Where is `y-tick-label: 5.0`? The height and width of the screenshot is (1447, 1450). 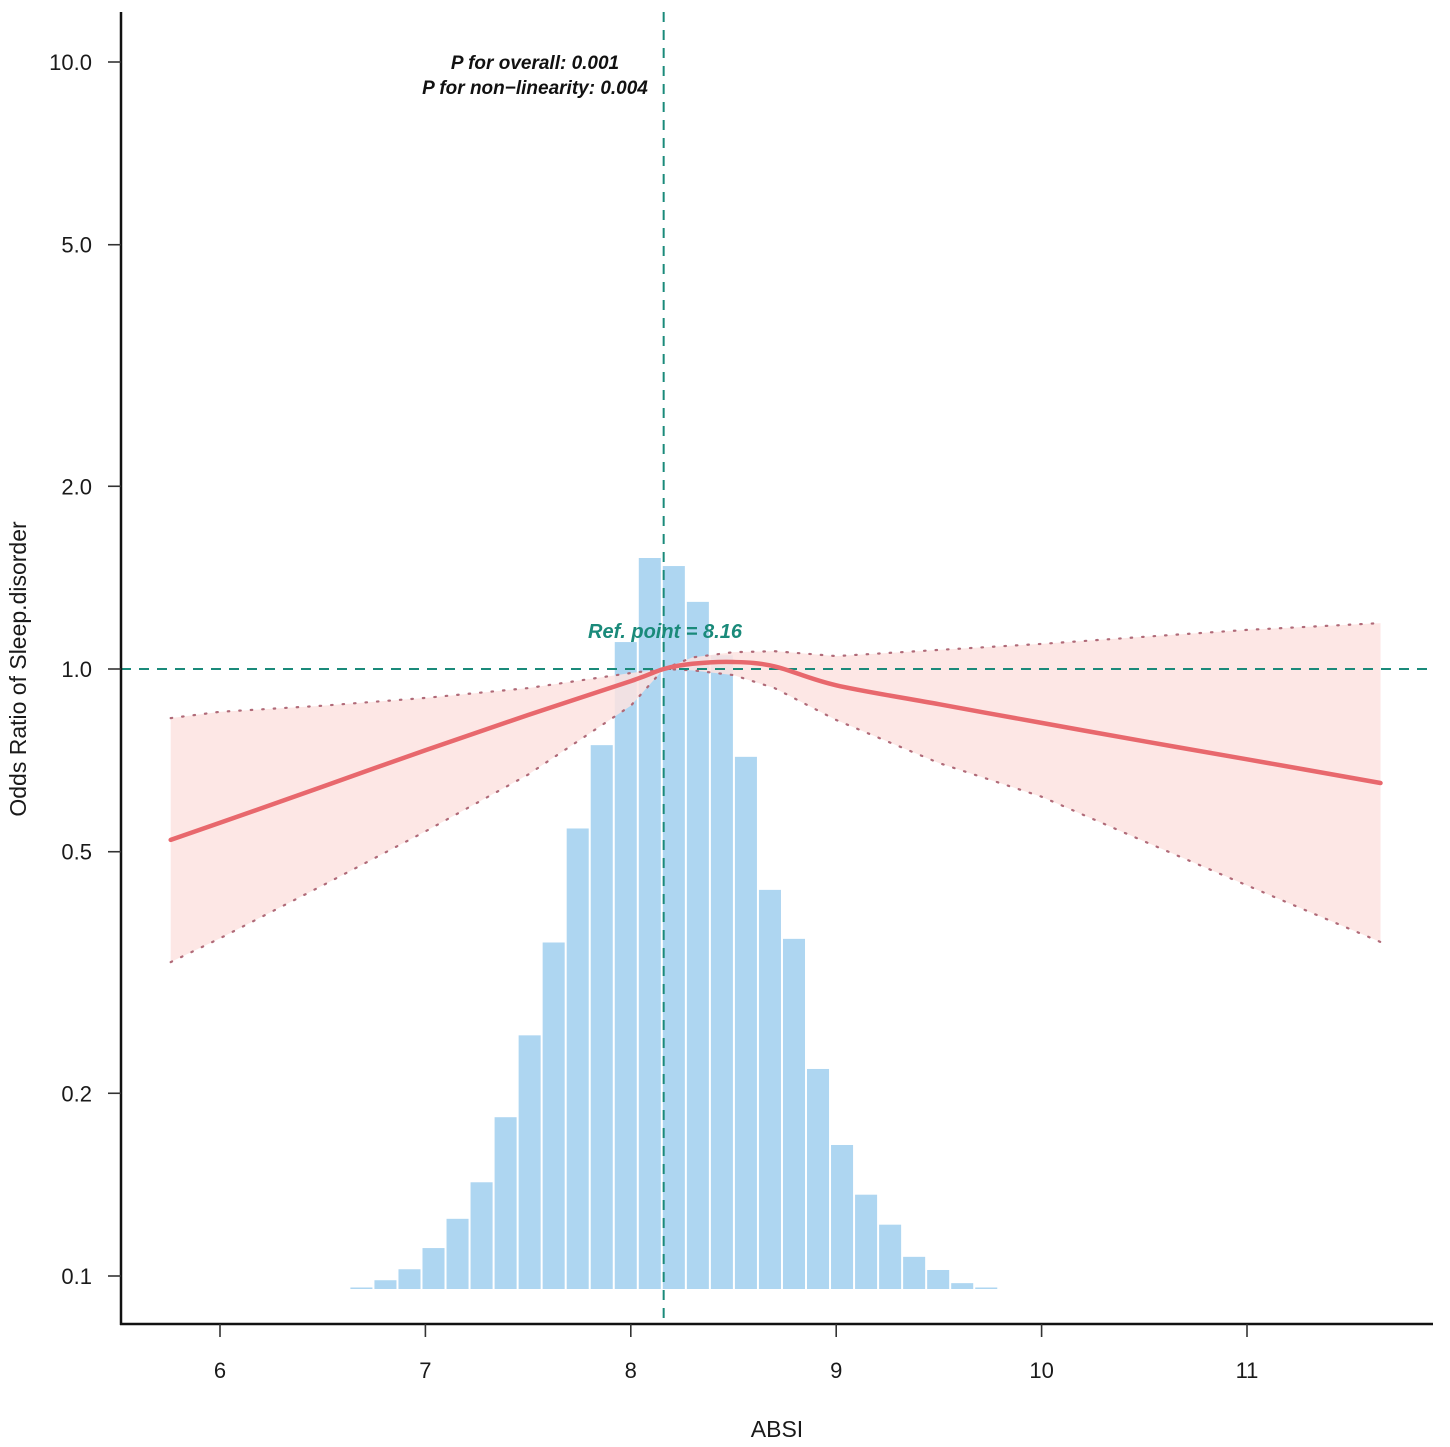 y-tick-label: 5.0 is located at coordinates (76, 245).